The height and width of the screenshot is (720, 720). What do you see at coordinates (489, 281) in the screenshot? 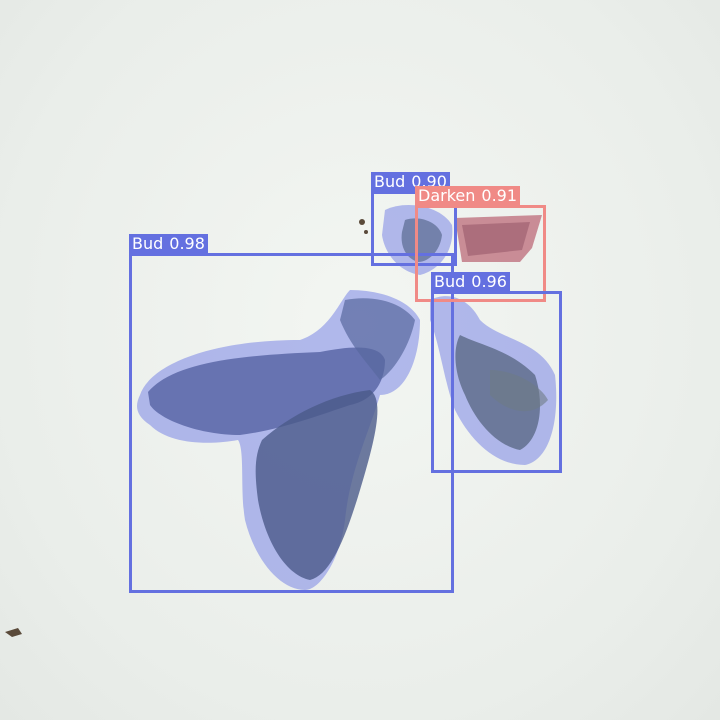
I see `label-score: 0.96` at bounding box center [489, 281].